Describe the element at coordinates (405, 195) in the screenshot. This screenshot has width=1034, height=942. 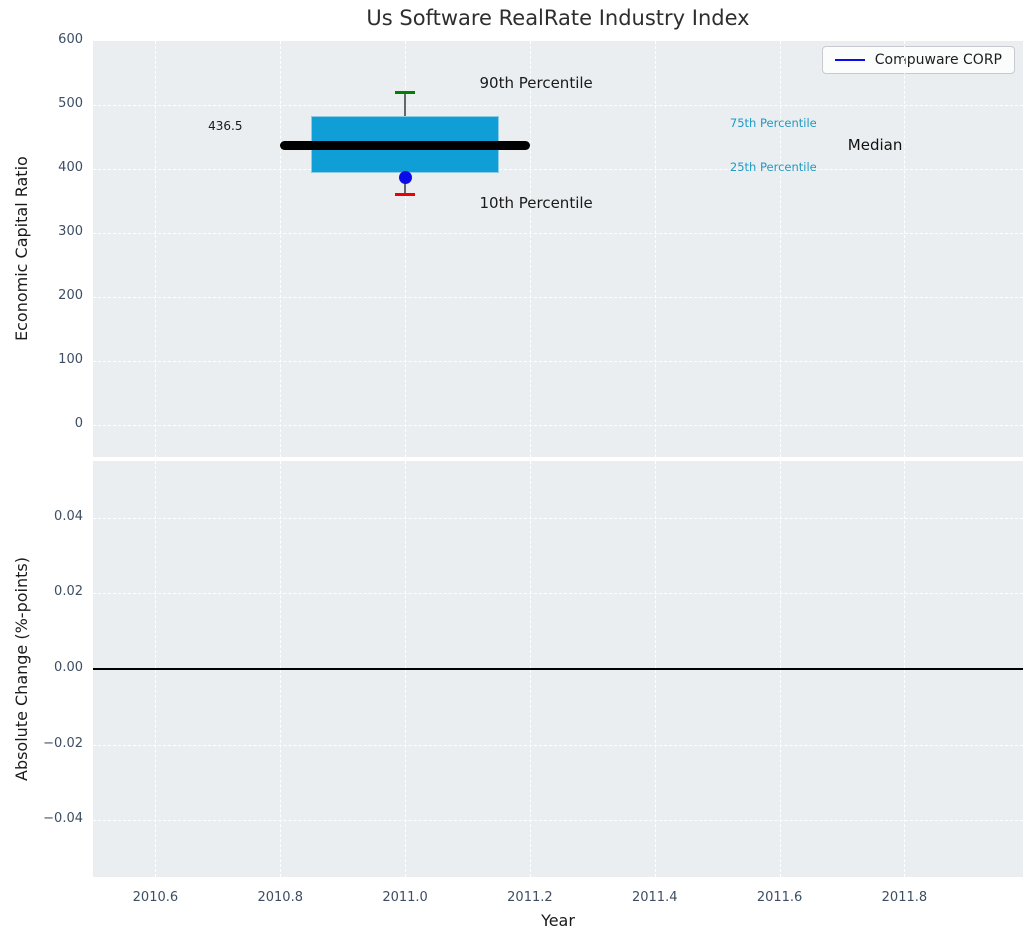
I see `p10-cap` at that location.